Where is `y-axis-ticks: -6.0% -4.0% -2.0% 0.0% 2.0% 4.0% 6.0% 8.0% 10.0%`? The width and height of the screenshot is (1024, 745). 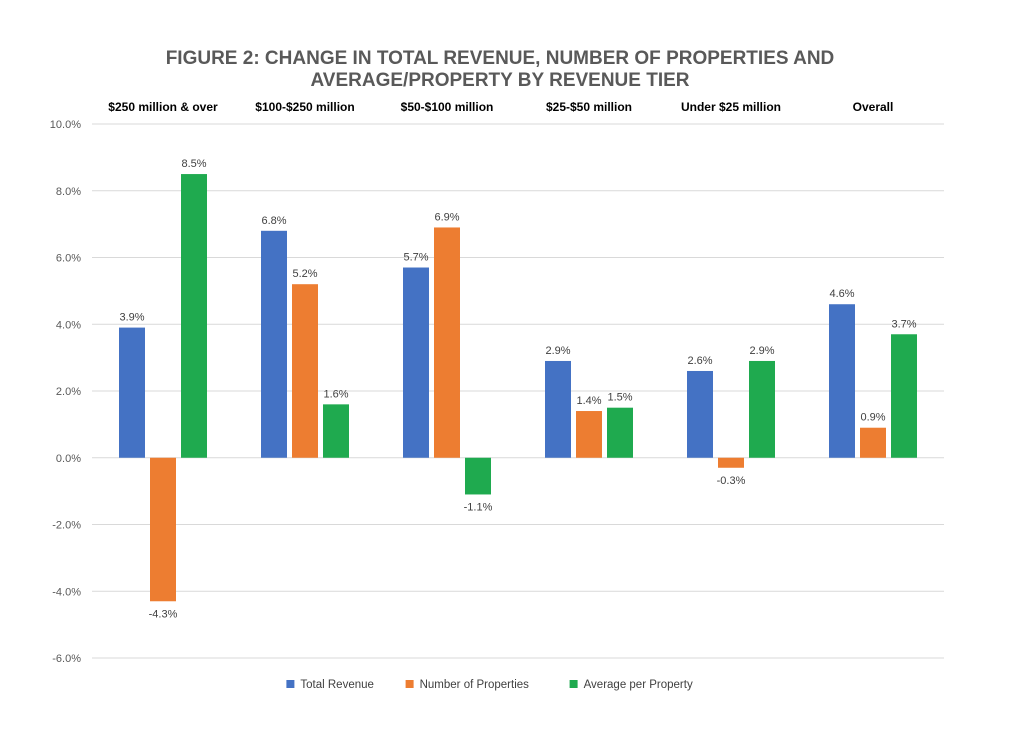 y-axis-ticks: -6.0% -4.0% -2.0% 0.0% 2.0% 4.0% 6.0% 8.0% 10.0% is located at coordinates (65, 392).